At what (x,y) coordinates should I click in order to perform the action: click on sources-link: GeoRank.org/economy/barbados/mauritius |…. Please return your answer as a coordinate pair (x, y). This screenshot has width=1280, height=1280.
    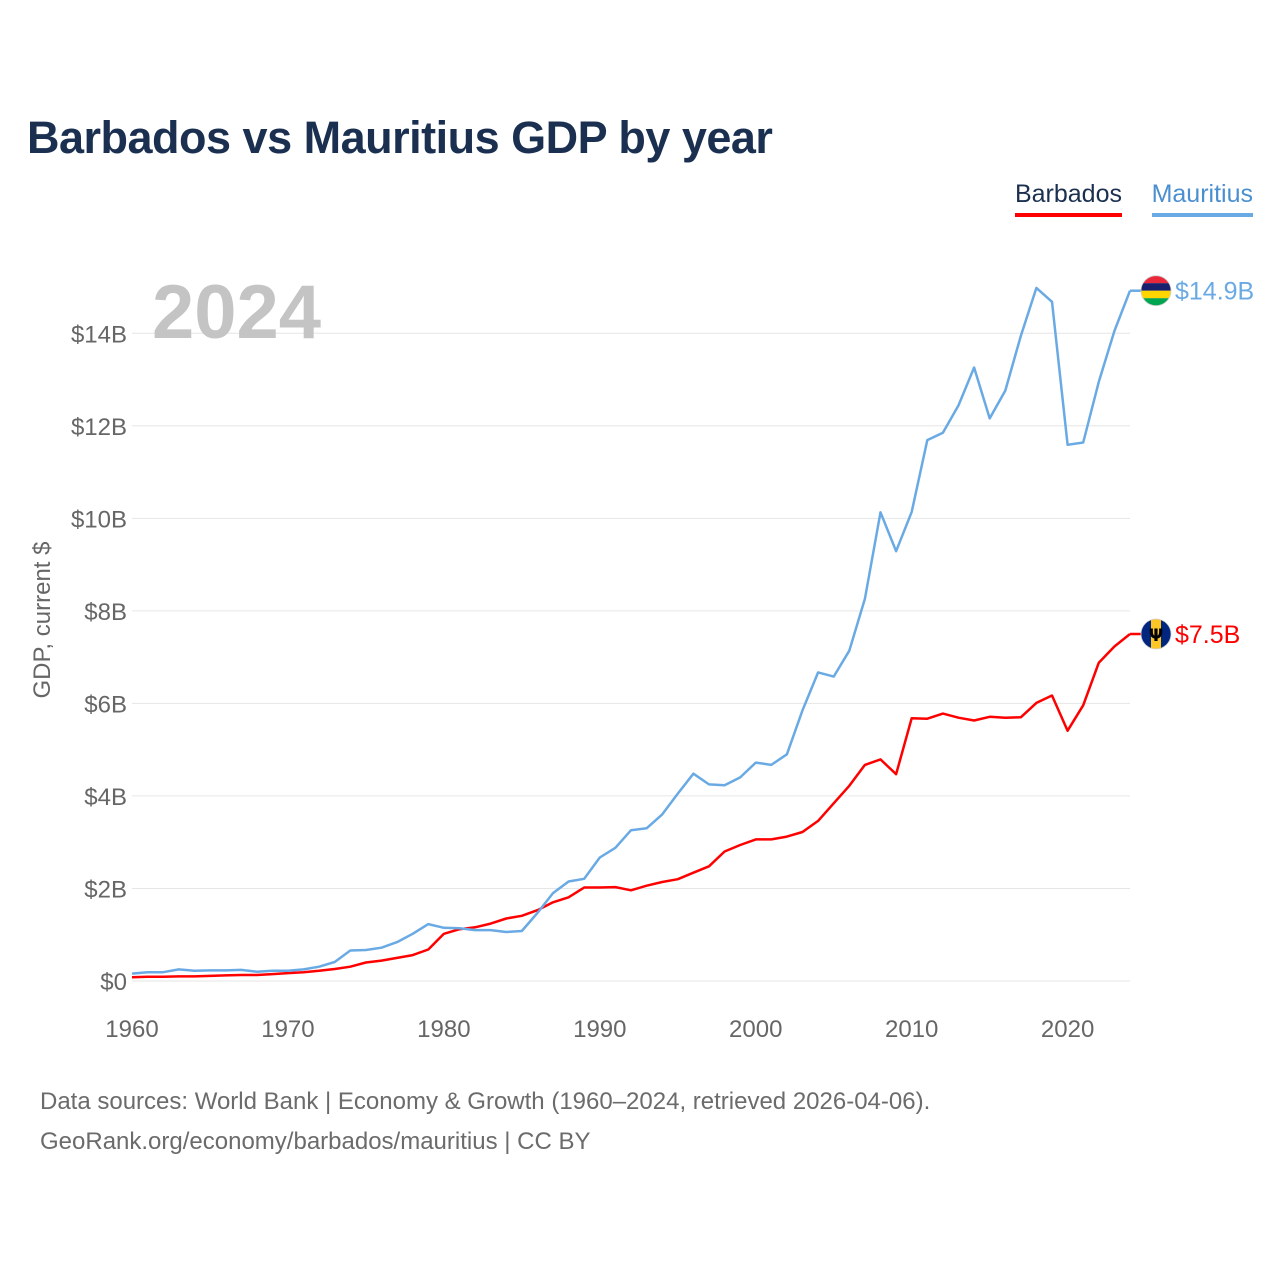
    Looking at the image, I should click on (315, 1141).